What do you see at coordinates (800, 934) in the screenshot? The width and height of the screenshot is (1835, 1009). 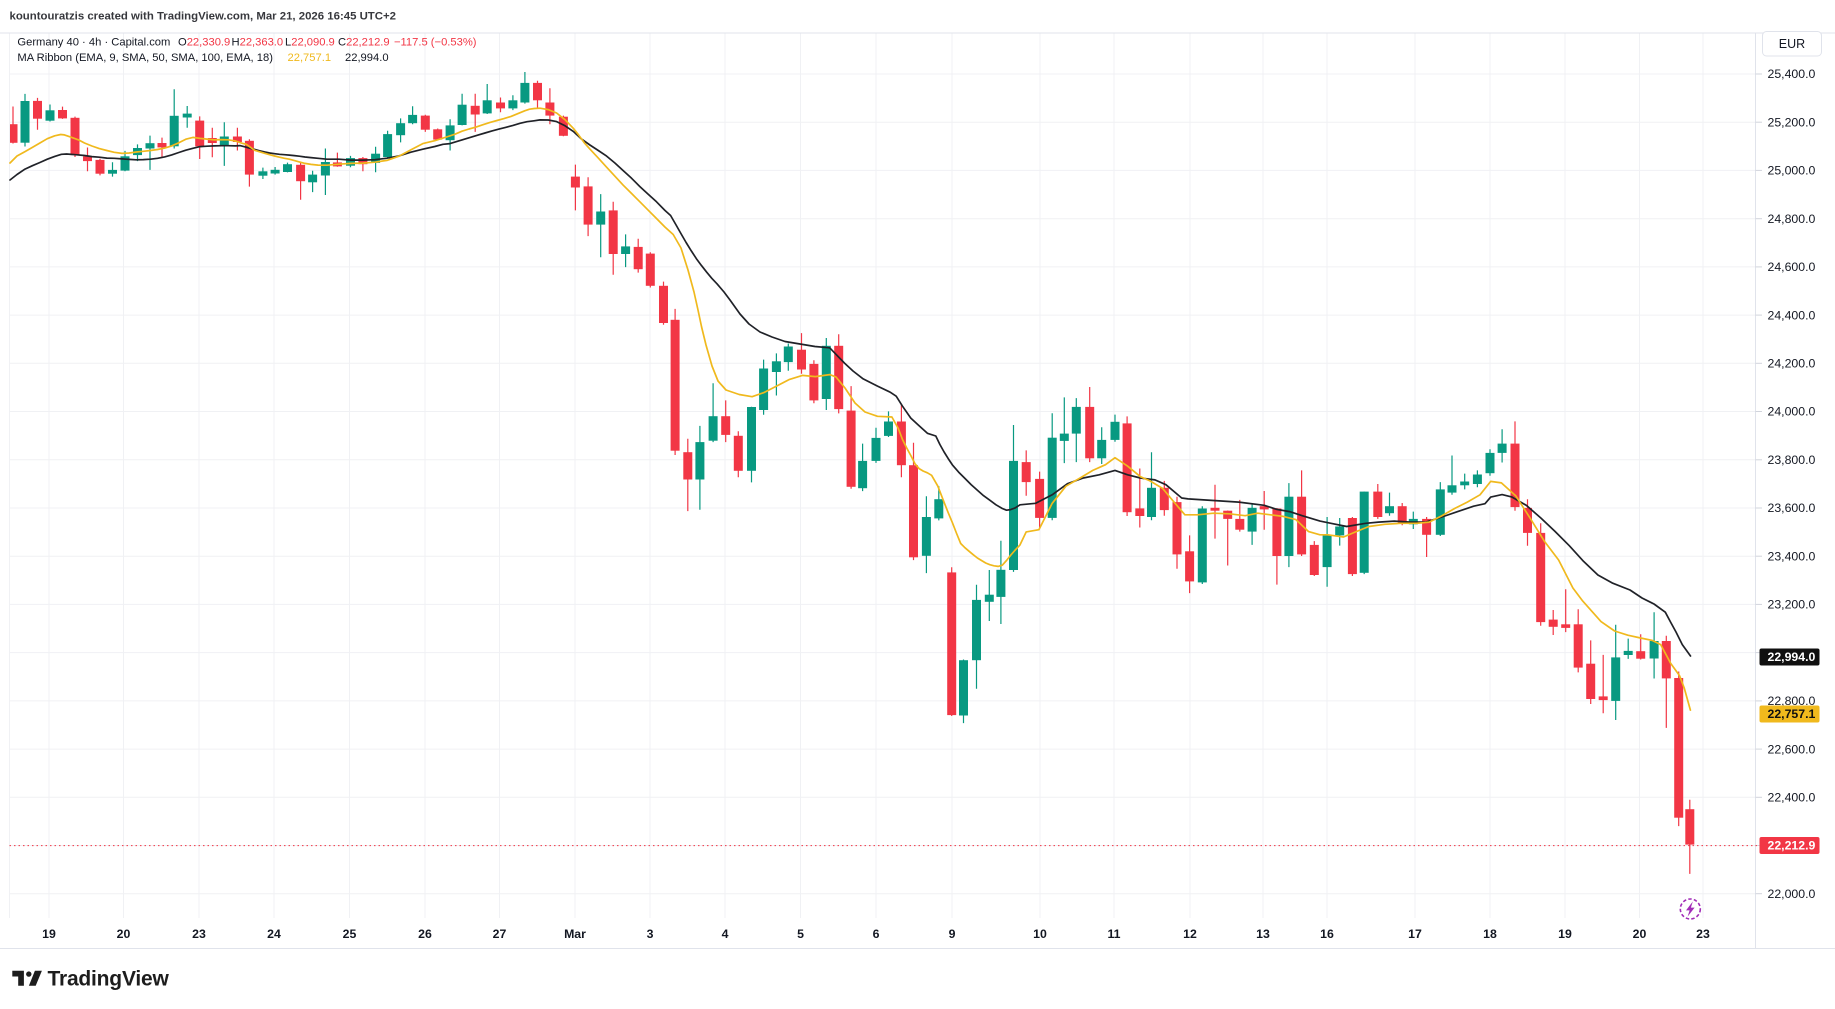 I see `svg-text: 5` at bounding box center [800, 934].